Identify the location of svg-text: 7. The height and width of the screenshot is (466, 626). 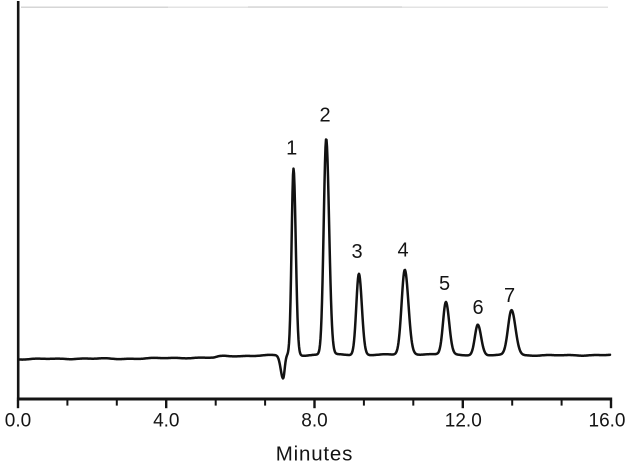
(509, 296).